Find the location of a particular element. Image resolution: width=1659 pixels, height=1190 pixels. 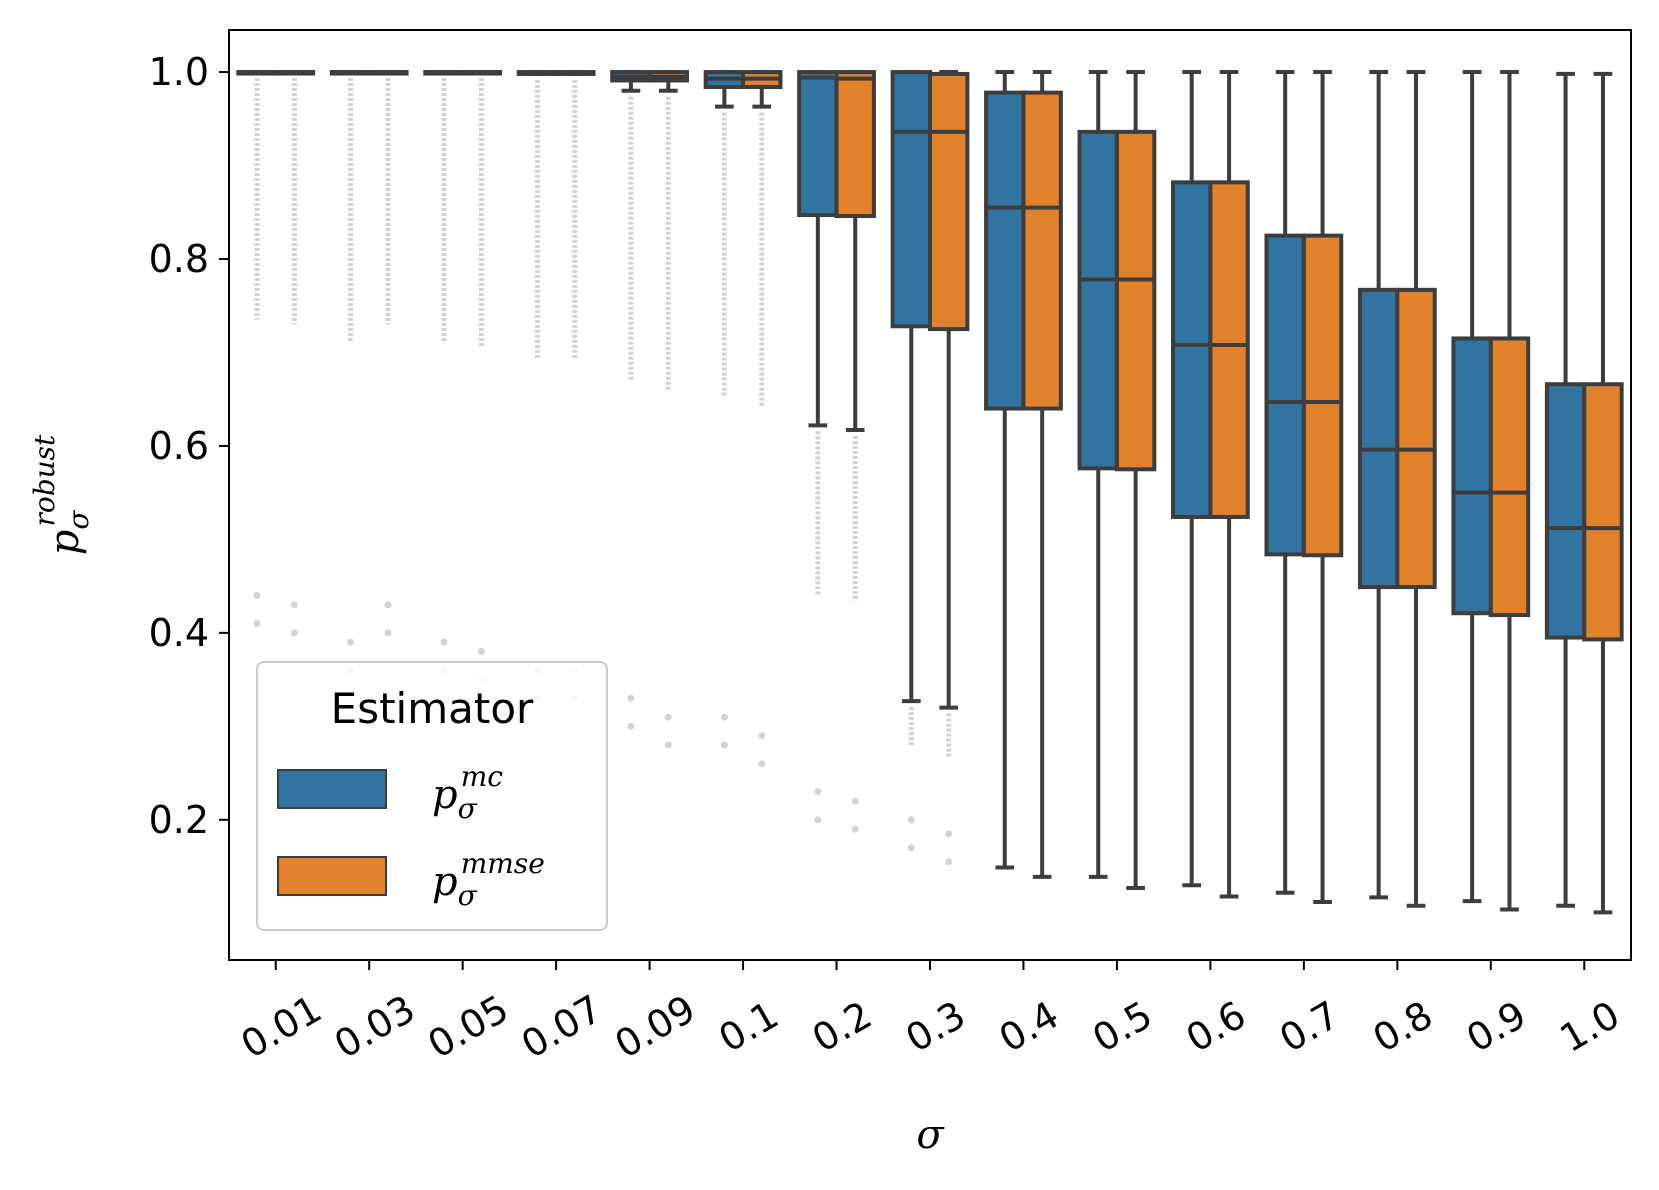

y-tick-label: 0.4 is located at coordinates (179, 633).